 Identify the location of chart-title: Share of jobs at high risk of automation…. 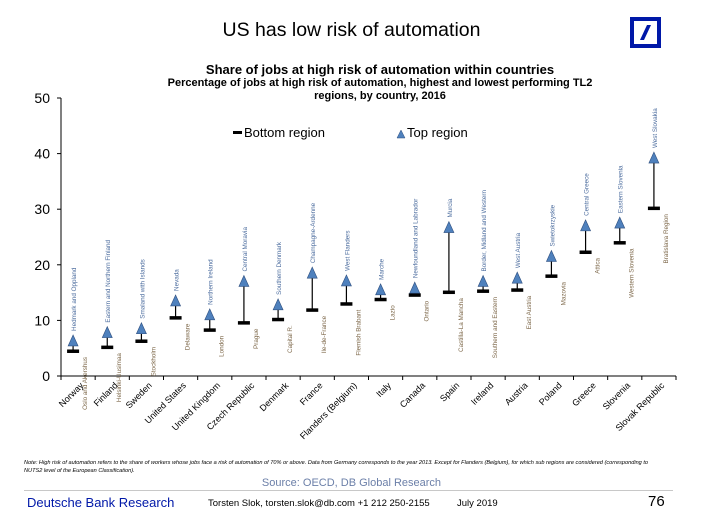
(380, 69).